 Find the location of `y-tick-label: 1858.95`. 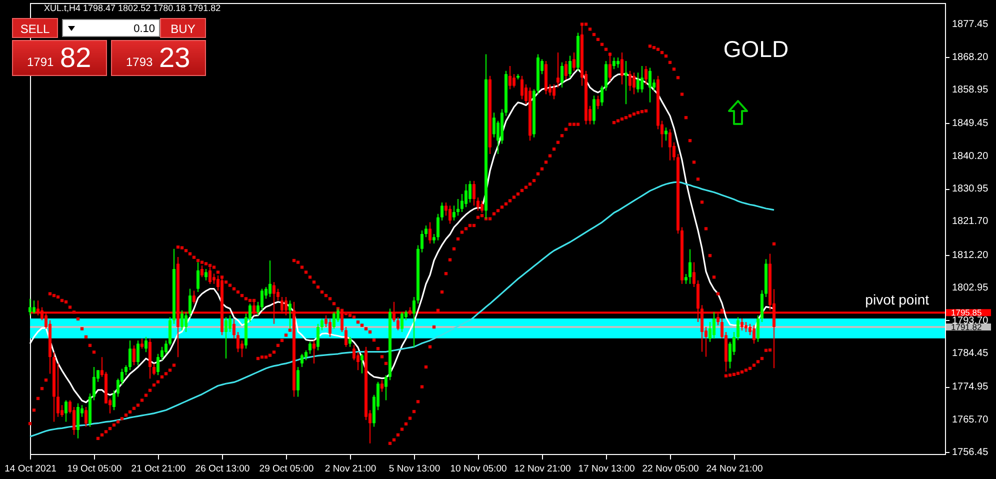

y-tick-label: 1858.95 is located at coordinates (970, 90).